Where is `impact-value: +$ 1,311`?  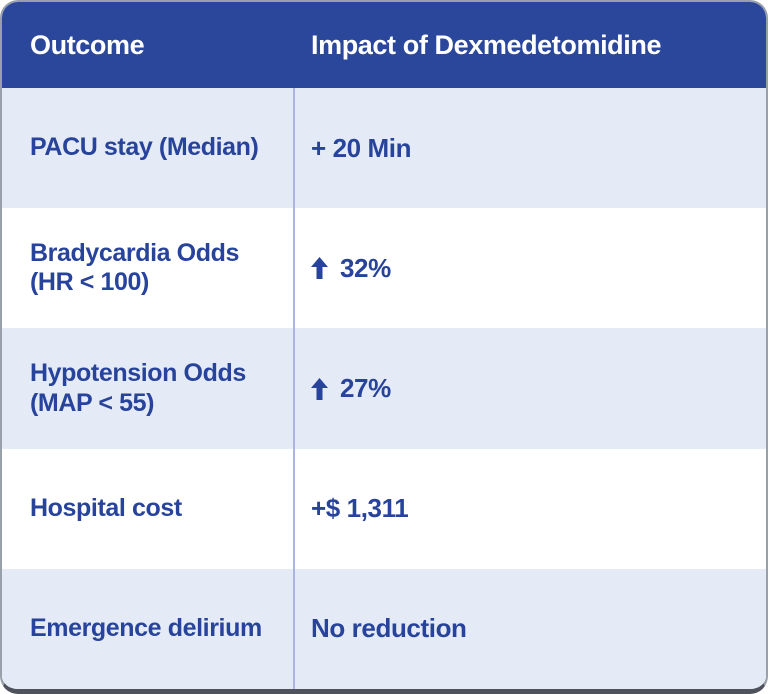
impact-value: +$ 1,311 is located at coordinates (360, 508).